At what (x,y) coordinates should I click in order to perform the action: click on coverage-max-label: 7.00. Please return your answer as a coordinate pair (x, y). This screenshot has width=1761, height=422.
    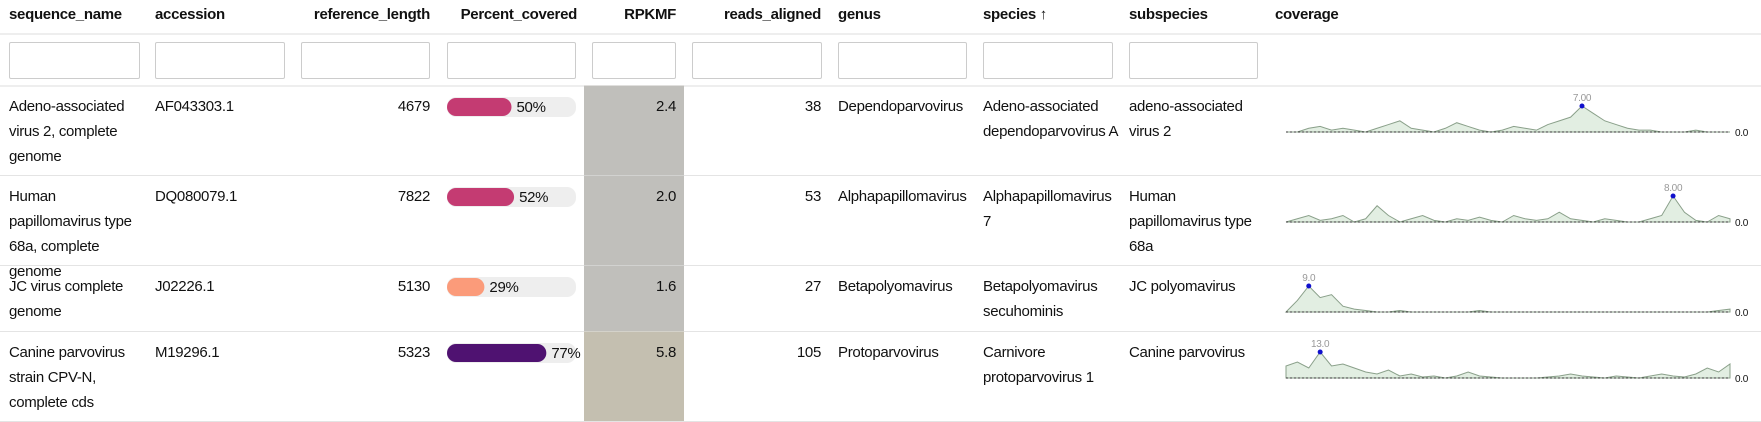
    Looking at the image, I should click on (1582, 98).